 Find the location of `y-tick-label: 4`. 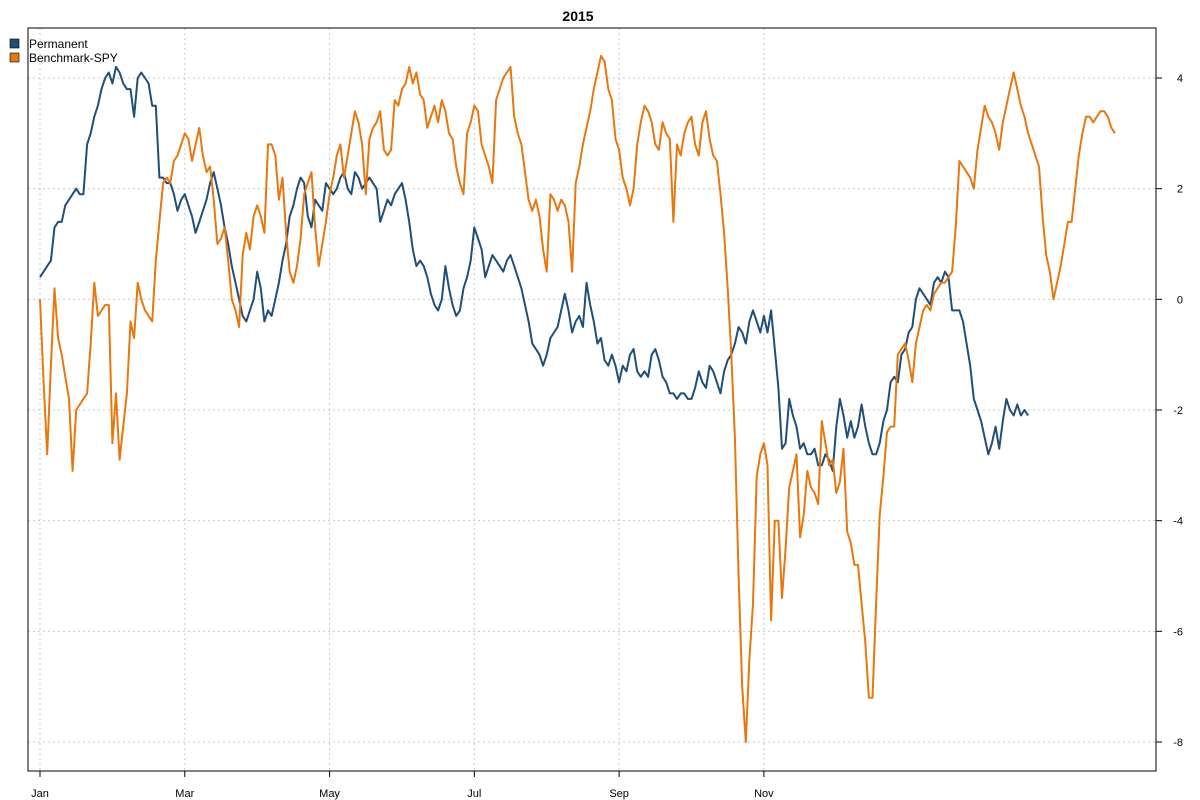

y-tick-label: 4 is located at coordinates (1180, 79).